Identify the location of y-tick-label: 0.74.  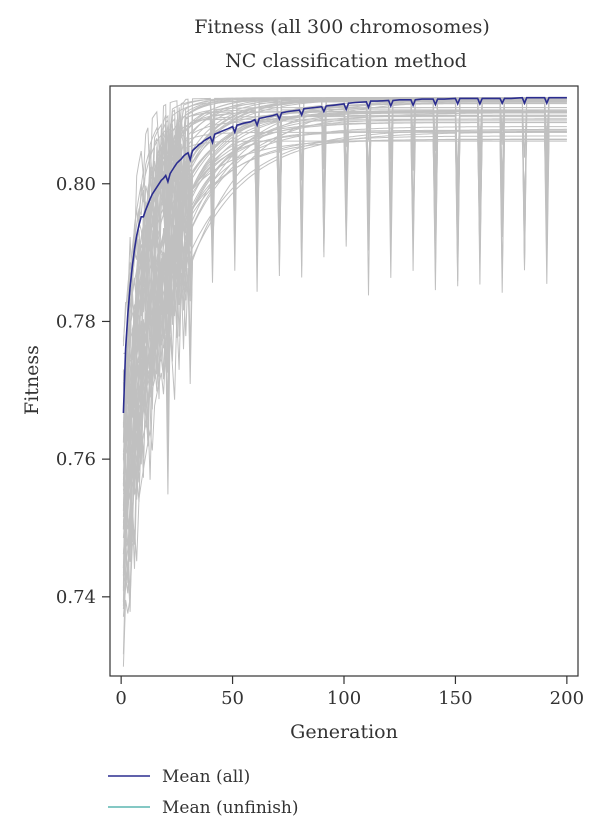
(76, 597).